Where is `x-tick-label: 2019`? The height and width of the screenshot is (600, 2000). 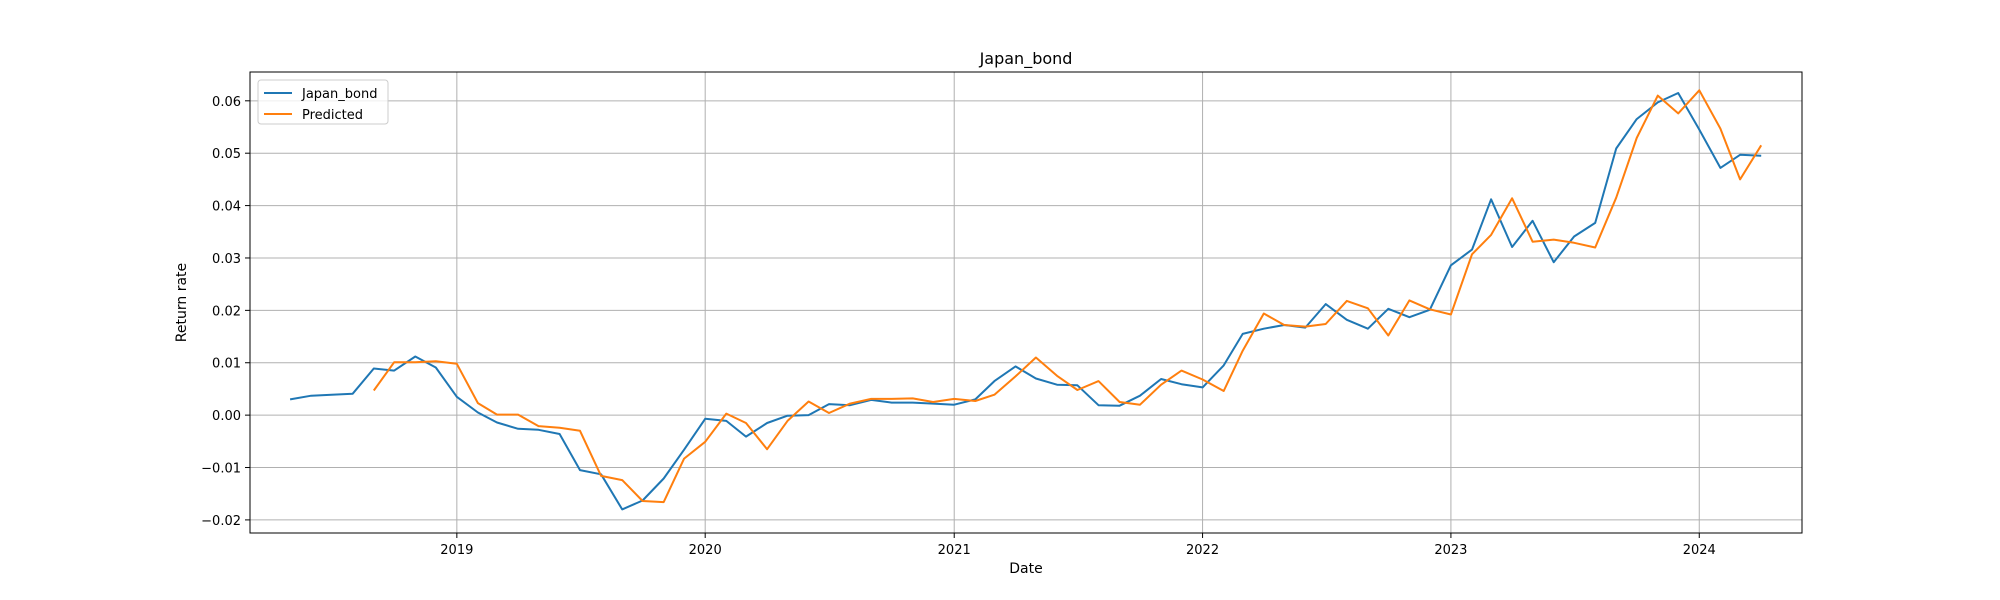 x-tick-label: 2019 is located at coordinates (456, 550).